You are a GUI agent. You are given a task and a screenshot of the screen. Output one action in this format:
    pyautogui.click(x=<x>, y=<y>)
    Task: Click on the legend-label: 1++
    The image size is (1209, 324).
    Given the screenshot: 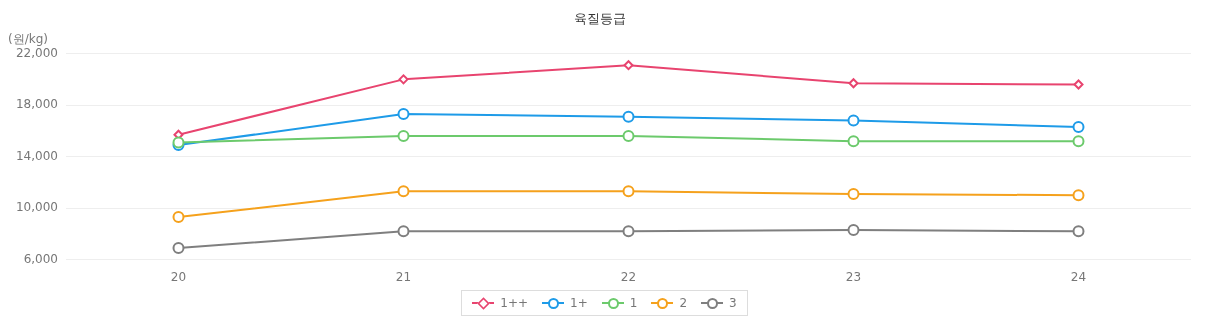 What is the action you would take?
    pyautogui.click(x=514, y=303)
    